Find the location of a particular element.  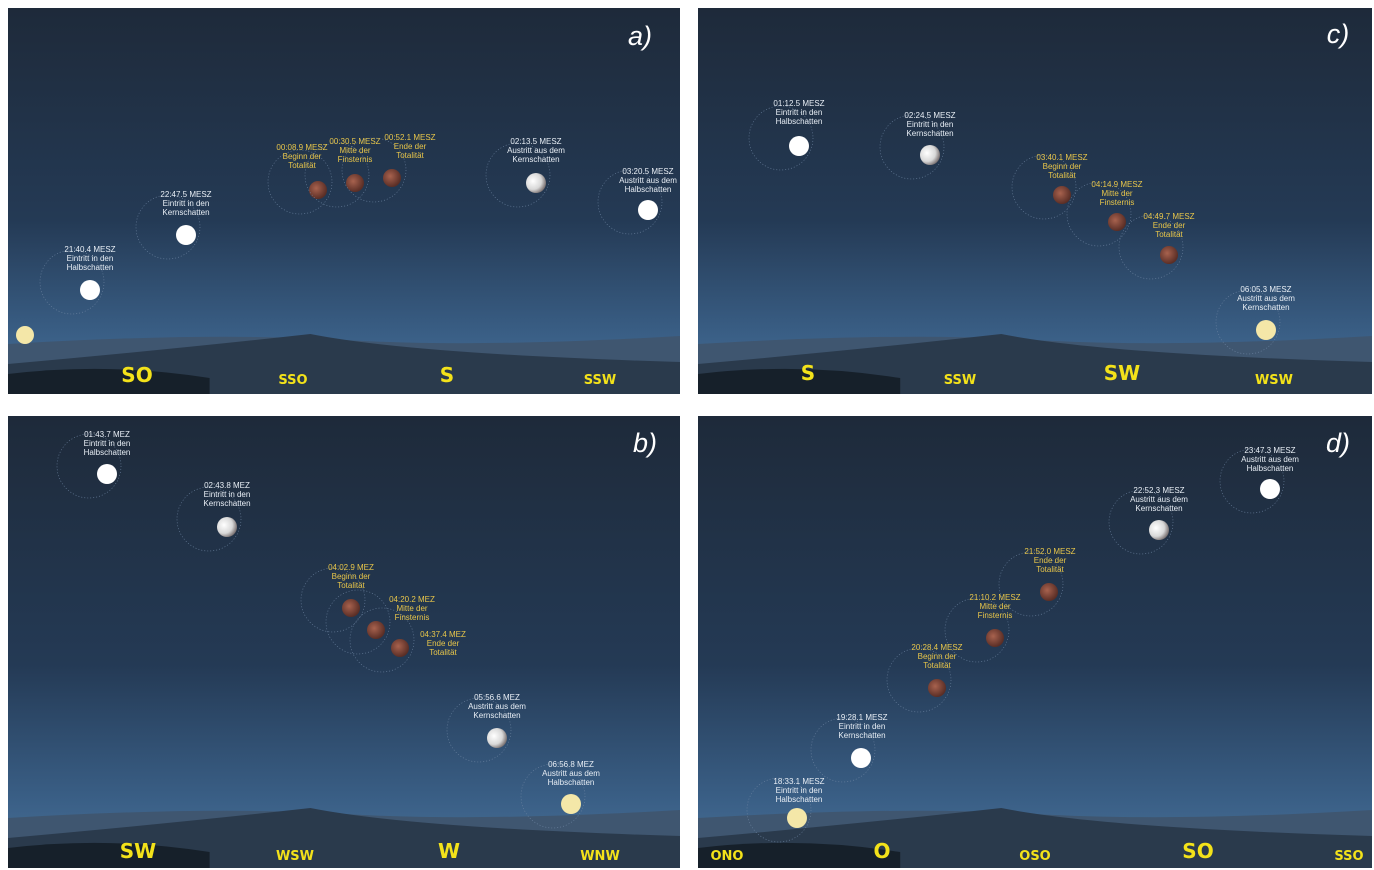

event-label-line: 06:56.8 MEZ is located at coordinates (571, 764).